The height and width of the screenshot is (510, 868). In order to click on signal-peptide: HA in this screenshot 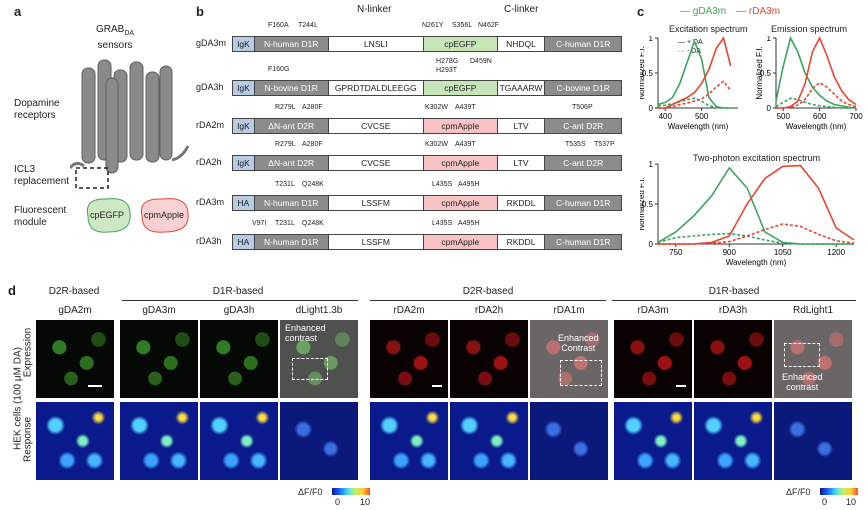, I will do `click(244, 203)`.